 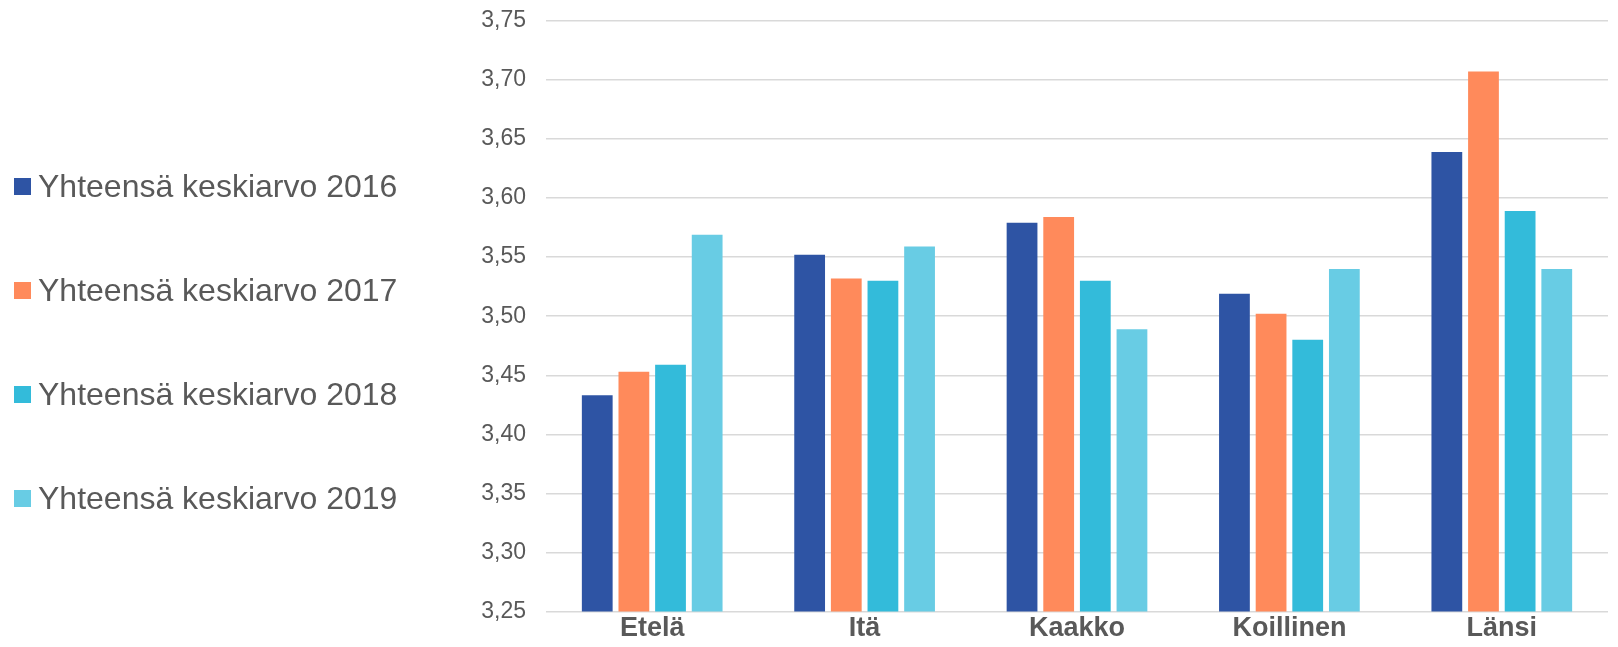 What do you see at coordinates (503, 137) in the screenshot?
I see `y-tick-label: 3,65` at bounding box center [503, 137].